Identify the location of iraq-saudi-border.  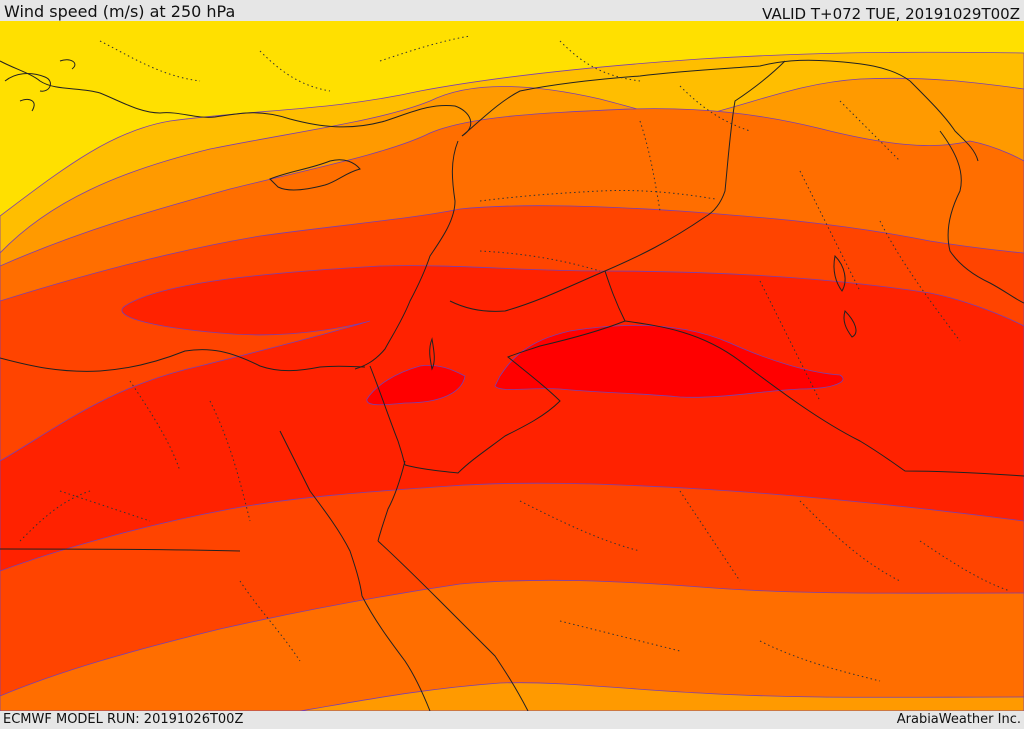
(824, 398).